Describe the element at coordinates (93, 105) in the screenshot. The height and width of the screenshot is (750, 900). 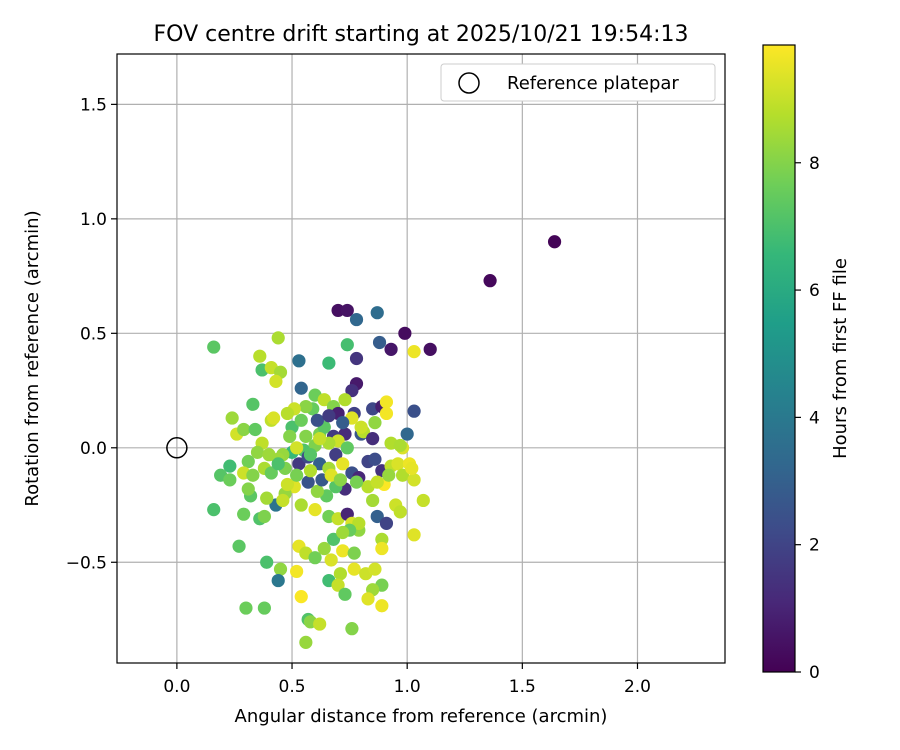
I see `y-tick-label: 1.5` at that location.